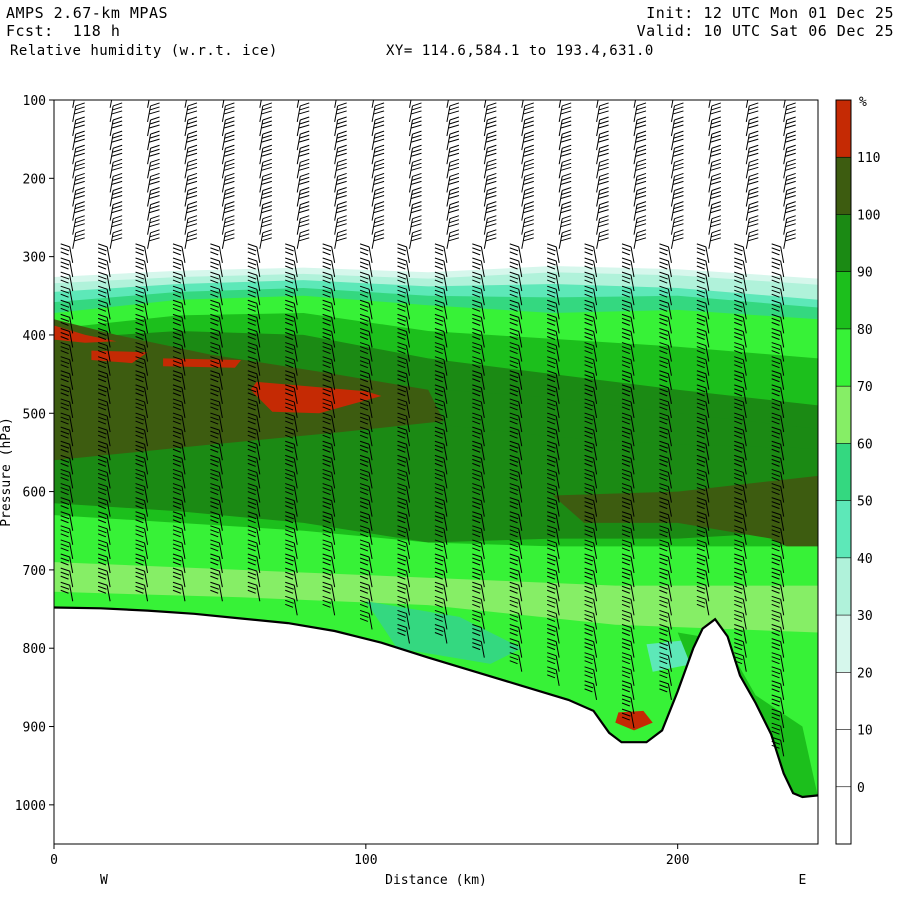 The height and width of the screenshot is (900, 900). What do you see at coordinates (104, 880) in the screenshot?
I see `left-endpoint-label: W` at bounding box center [104, 880].